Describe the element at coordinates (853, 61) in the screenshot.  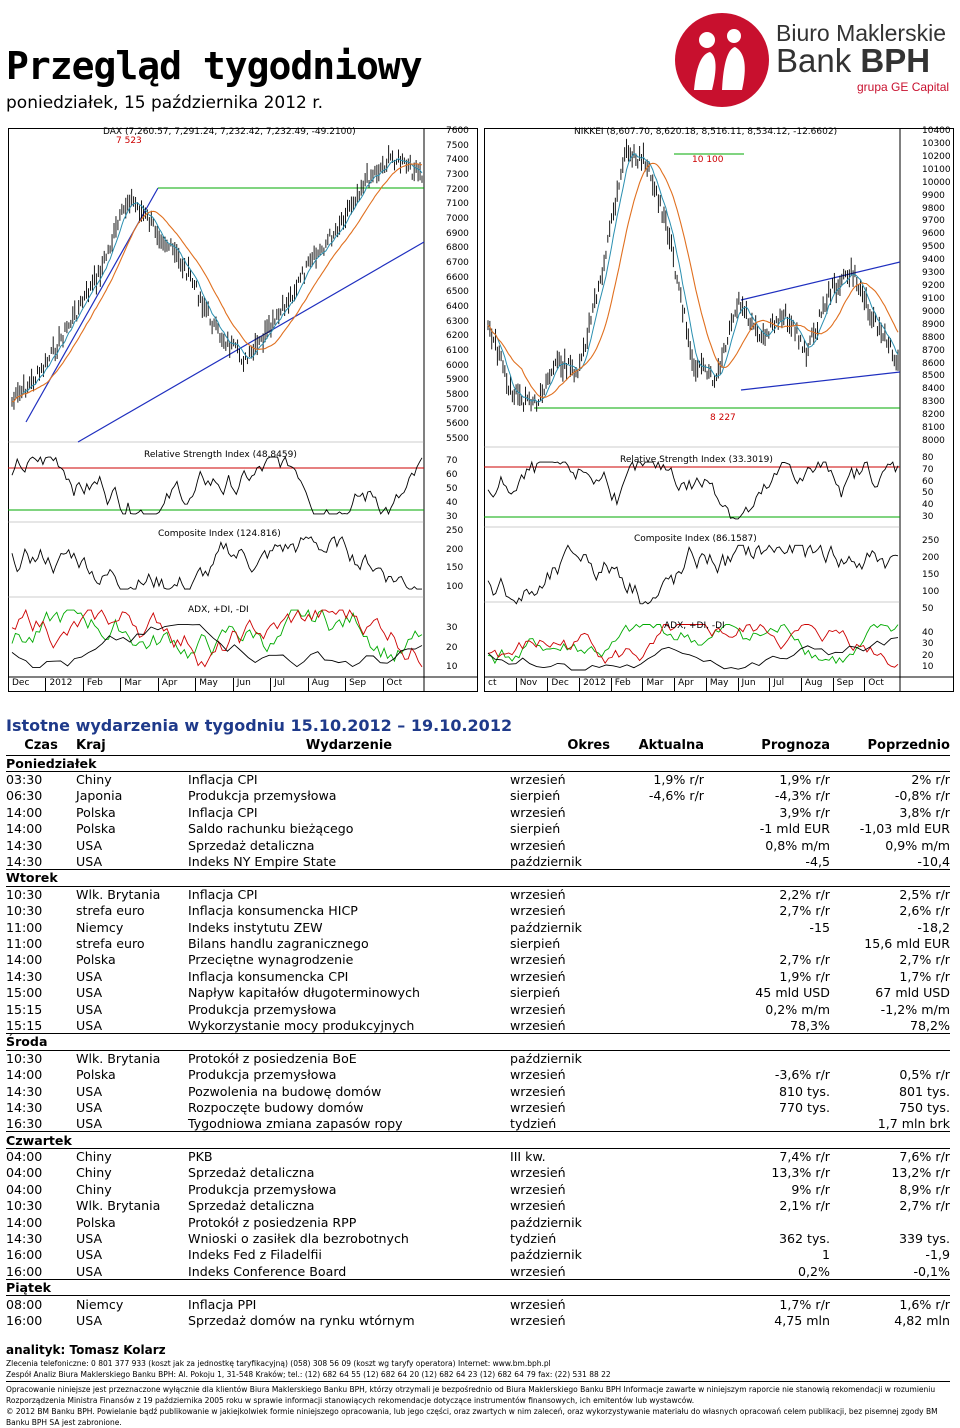
I see `logo-line2: Bank BPH` at that location.